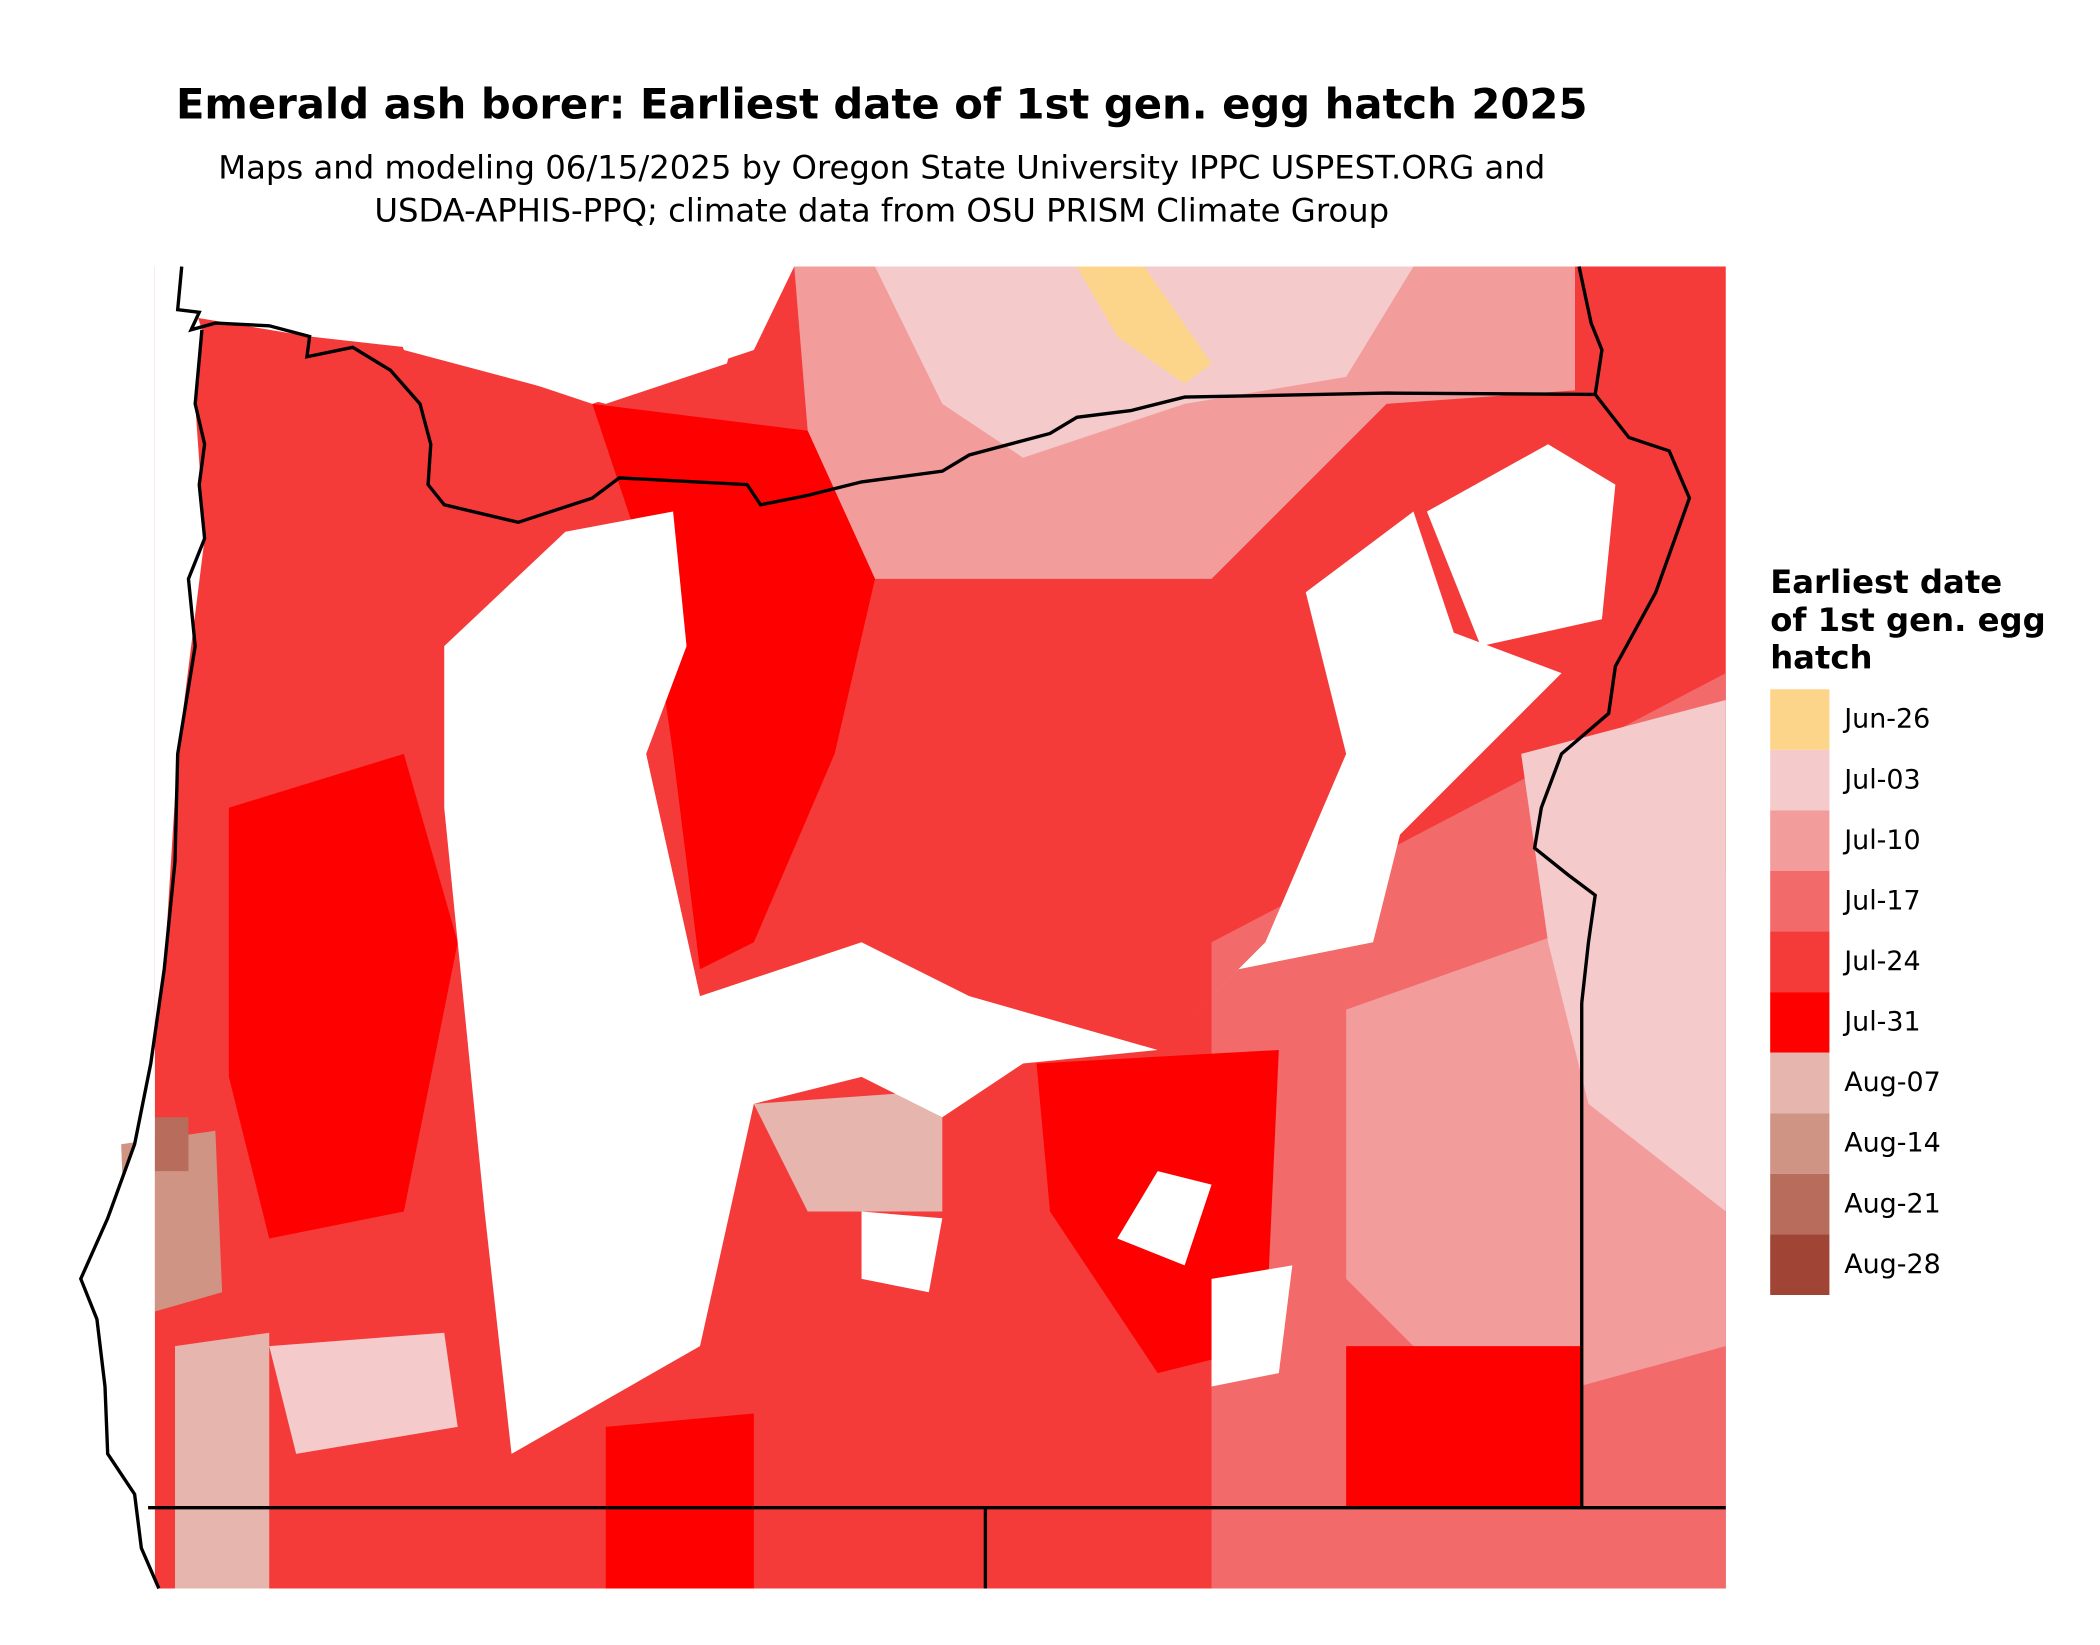 This screenshot has width=2100, height=1645. I want to click on legend-label: Aug-14, so click(1892, 1143).